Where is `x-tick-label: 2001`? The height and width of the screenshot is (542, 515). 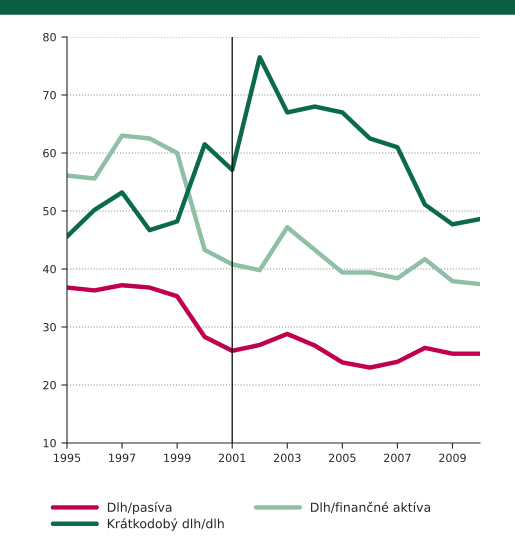 x-tick-label: 2001 is located at coordinates (232, 458).